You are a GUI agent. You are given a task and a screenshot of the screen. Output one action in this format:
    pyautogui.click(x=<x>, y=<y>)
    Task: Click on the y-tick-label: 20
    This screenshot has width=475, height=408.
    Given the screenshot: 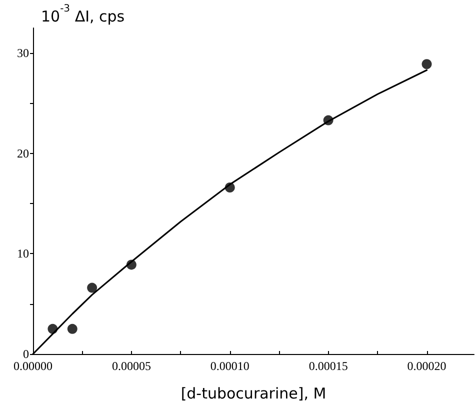 What is the action you would take?
    pyautogui.click(x=23, y=153)
    